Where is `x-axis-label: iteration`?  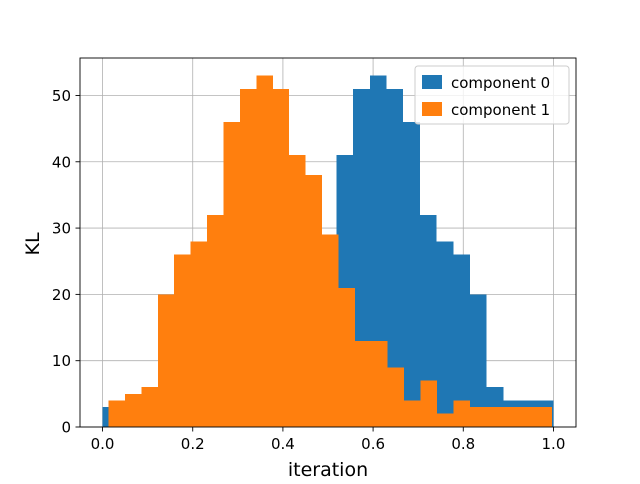
x-axis-label: iteration is located at coordinates (328, 469).